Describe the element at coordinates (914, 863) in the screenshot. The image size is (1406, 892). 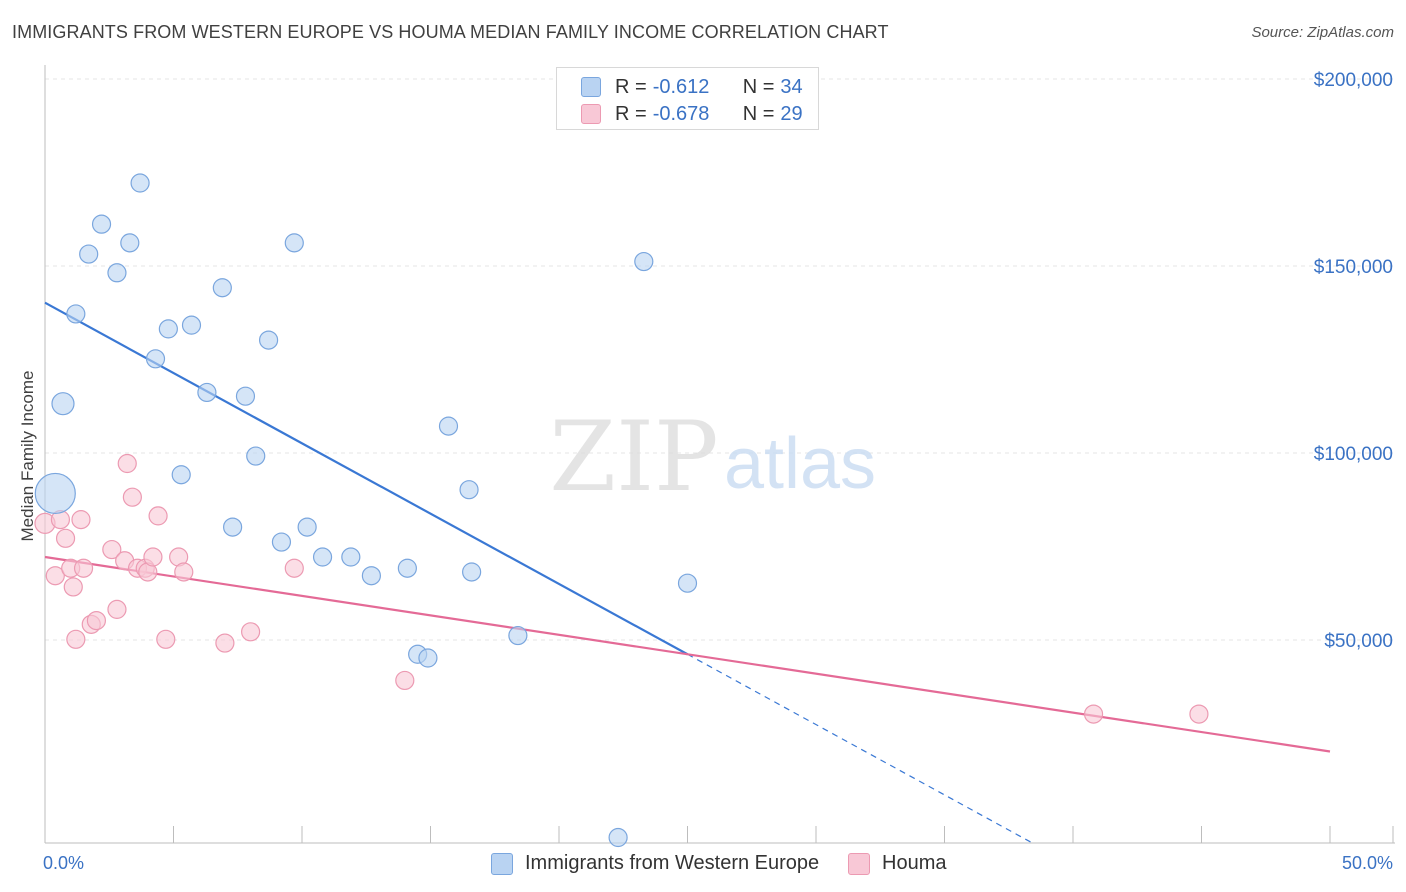
I see `series-legend-label: Houma` at that location.